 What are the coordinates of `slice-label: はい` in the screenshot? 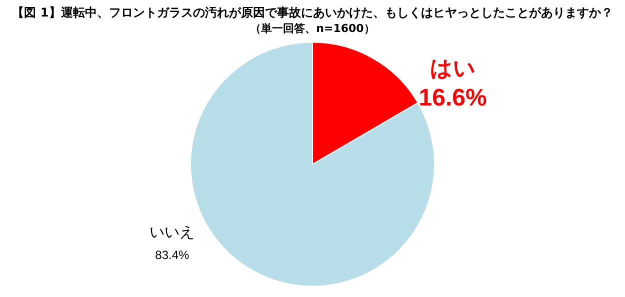 It's located at (453, 69).